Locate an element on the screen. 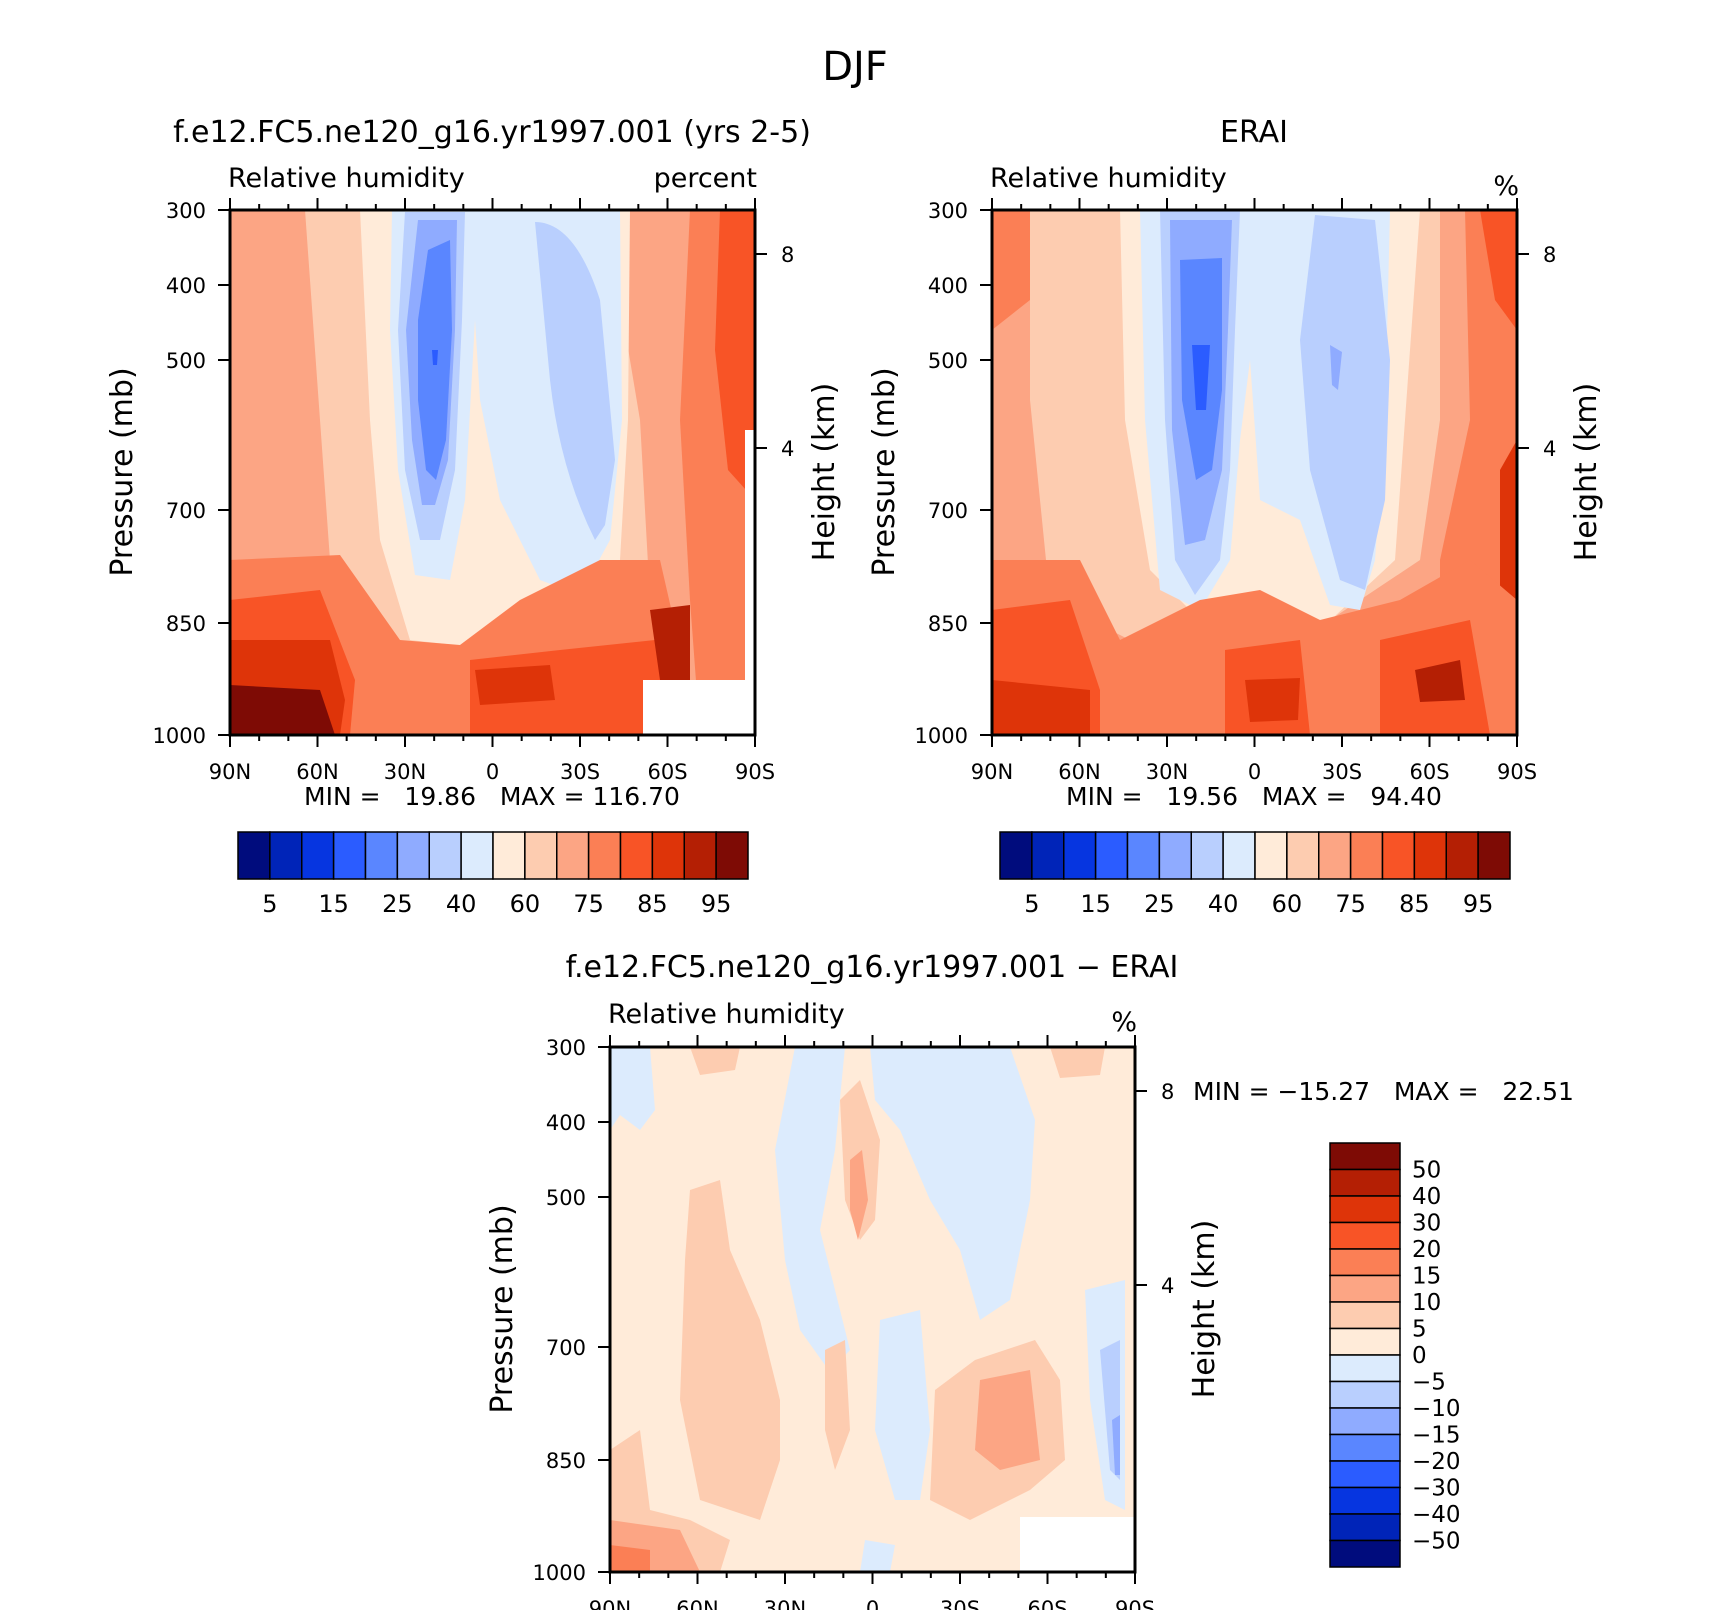 The image size is (1710, 1610). colorbar-label: 25 is located at coordinates (397, 904).